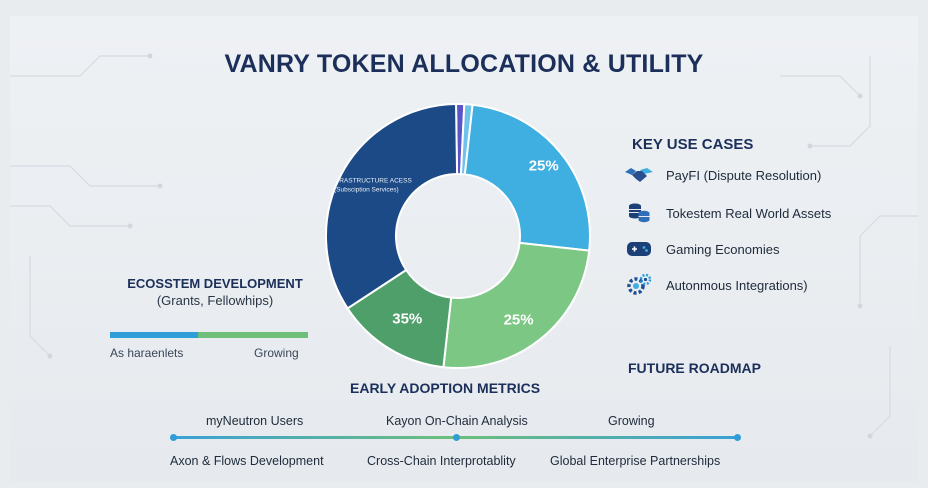  I want to click on future-roadmap-heading: FUTURE ROADMAP, so click(694, 368).